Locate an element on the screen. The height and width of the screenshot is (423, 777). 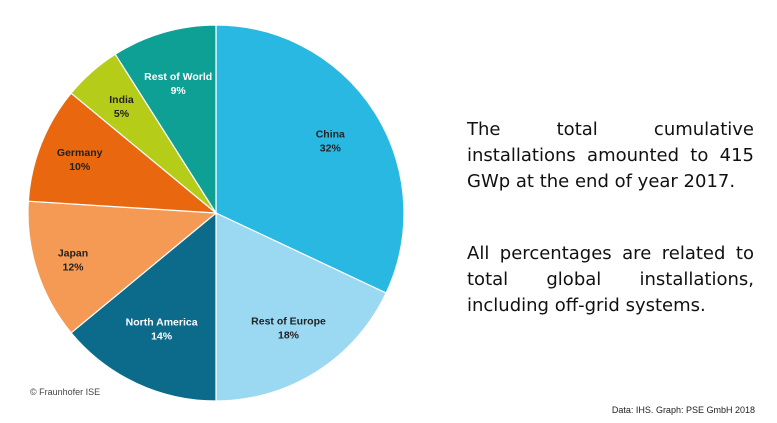
slice-name-germany: Germany is located at coordinates (80, 153).